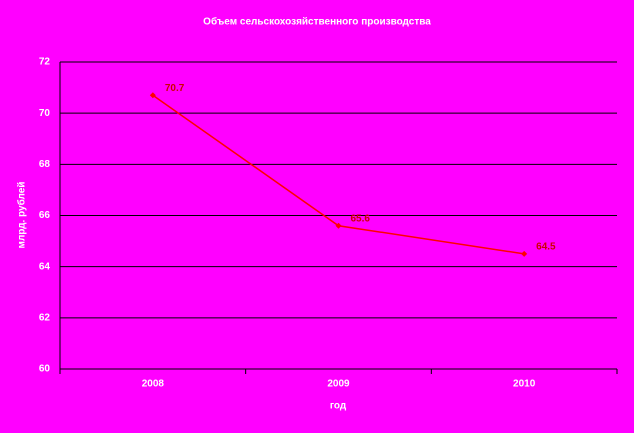 Image resolution: width=634 pixels, height=433 pixels. What do you see at coordinates (317, 22) in the screenshot?
I see `chart-title: Объем сельскохозяйственного производства` at bounding box center [317, 22].